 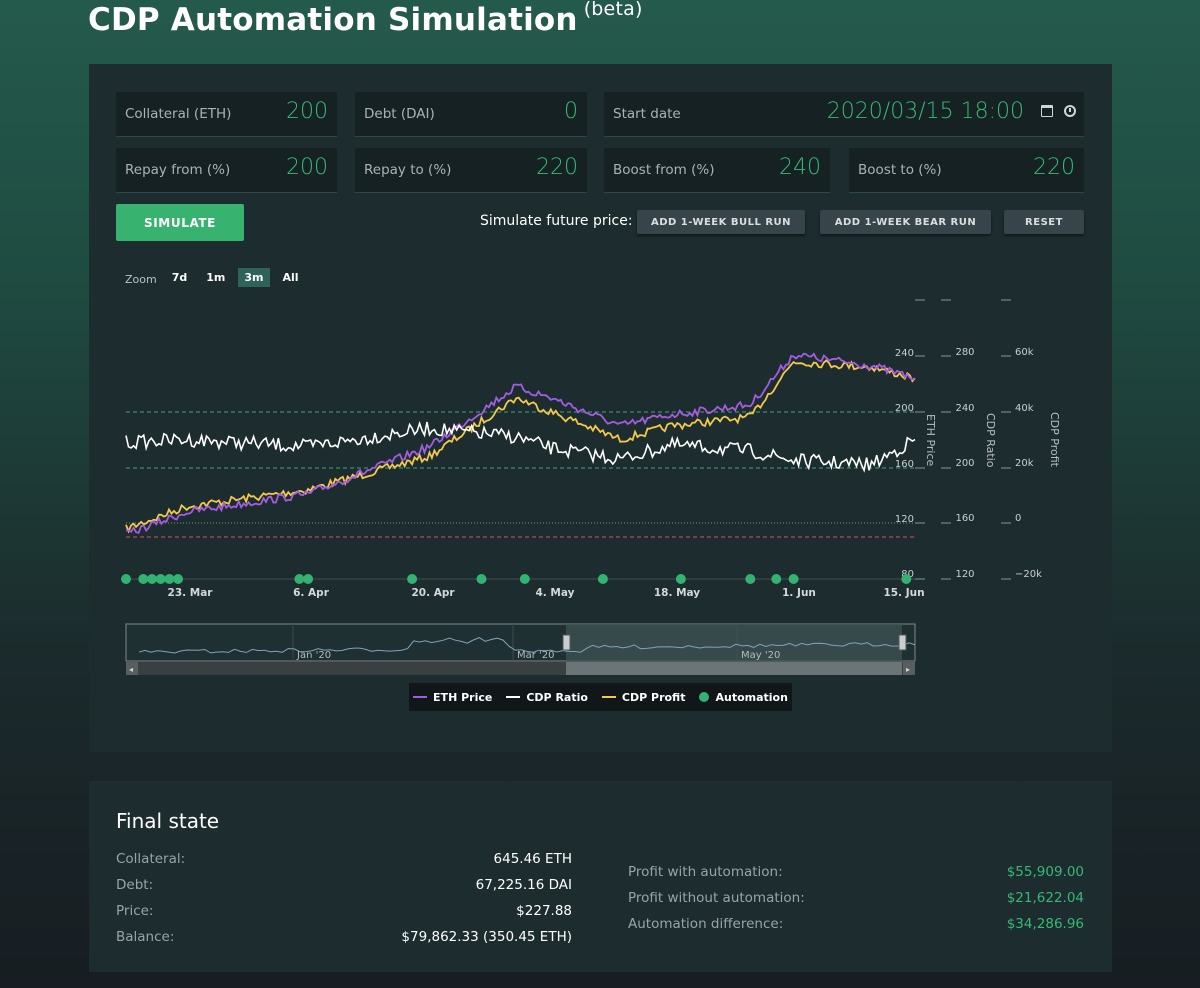 I want to click on legend-automation: Automation, so click(x=743, y=697).